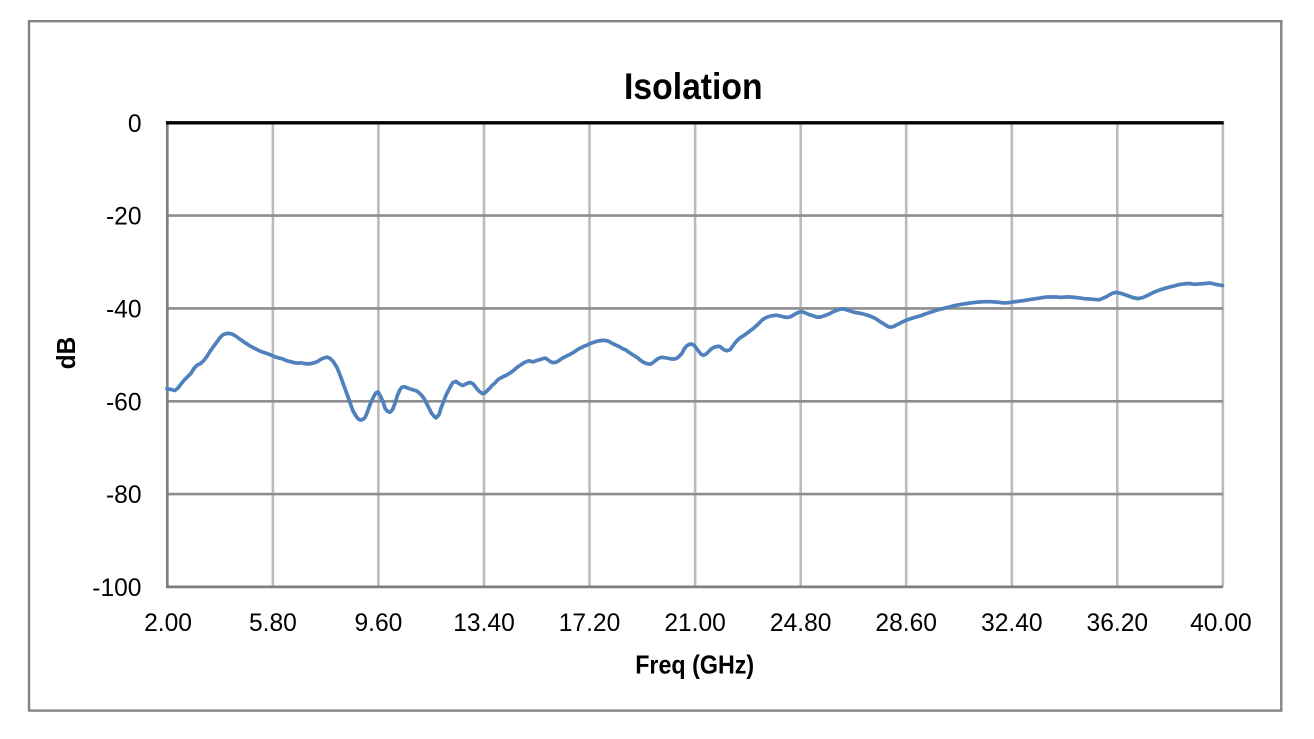 This screenshot has height=739, width=1314. I want to click on svg-text: 2.00, so click(168, 623).